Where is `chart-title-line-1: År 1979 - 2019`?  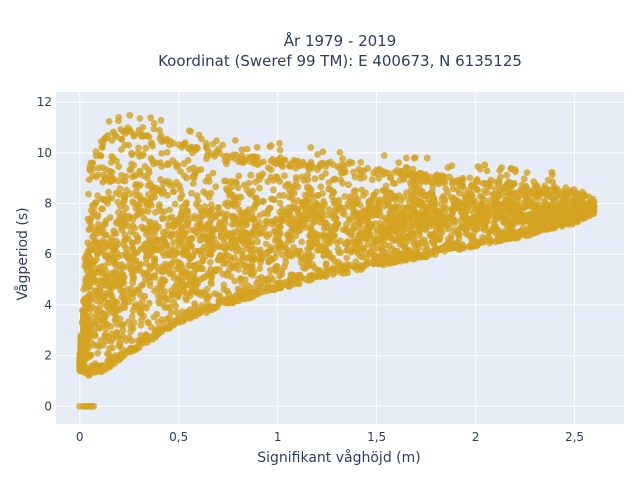
chart-title-line-1: År 1979 - 2019 is located at coordinates (340, 40).